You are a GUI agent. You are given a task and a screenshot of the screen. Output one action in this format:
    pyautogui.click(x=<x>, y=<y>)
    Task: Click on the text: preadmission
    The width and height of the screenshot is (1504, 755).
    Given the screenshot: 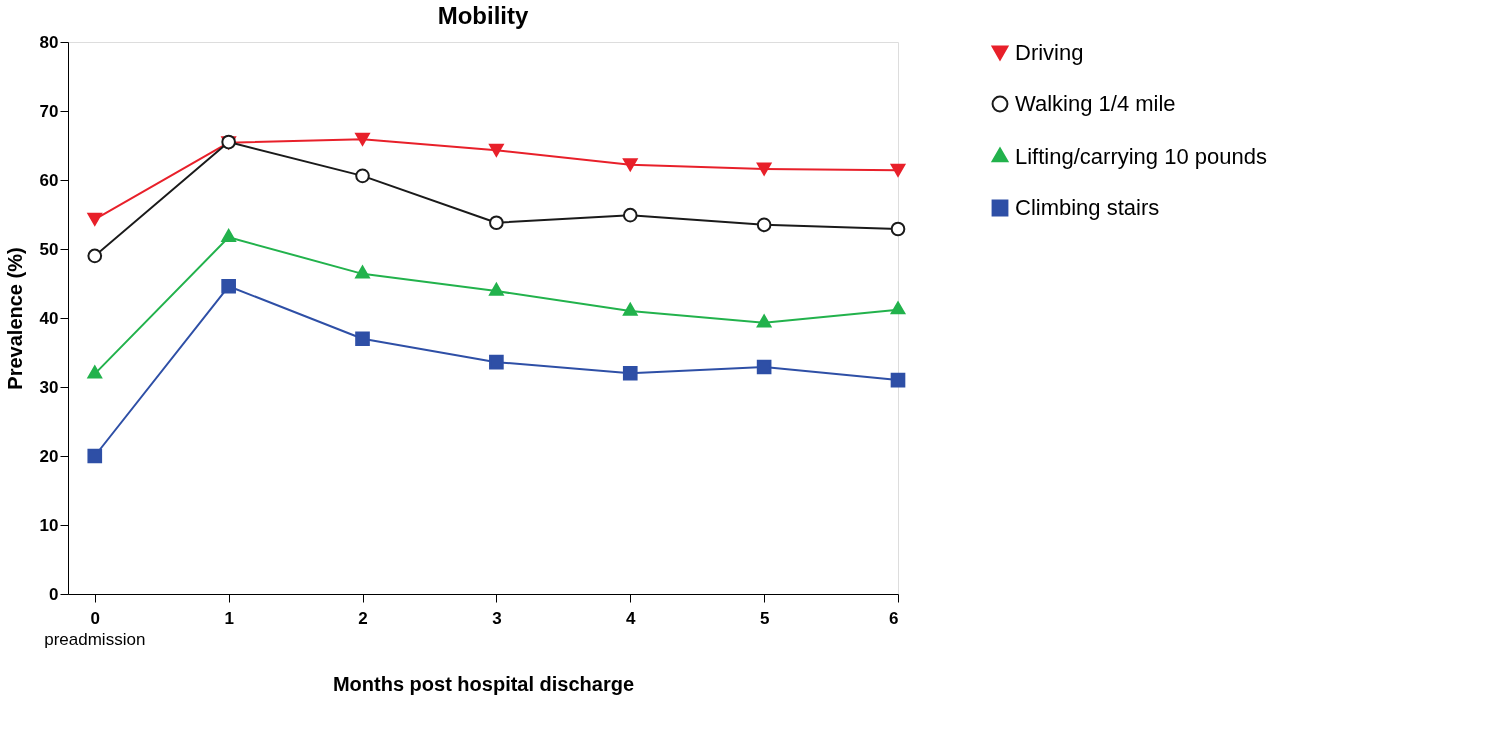 What is the action you would take?
    pyautogui.click(x=95, y=639)
    